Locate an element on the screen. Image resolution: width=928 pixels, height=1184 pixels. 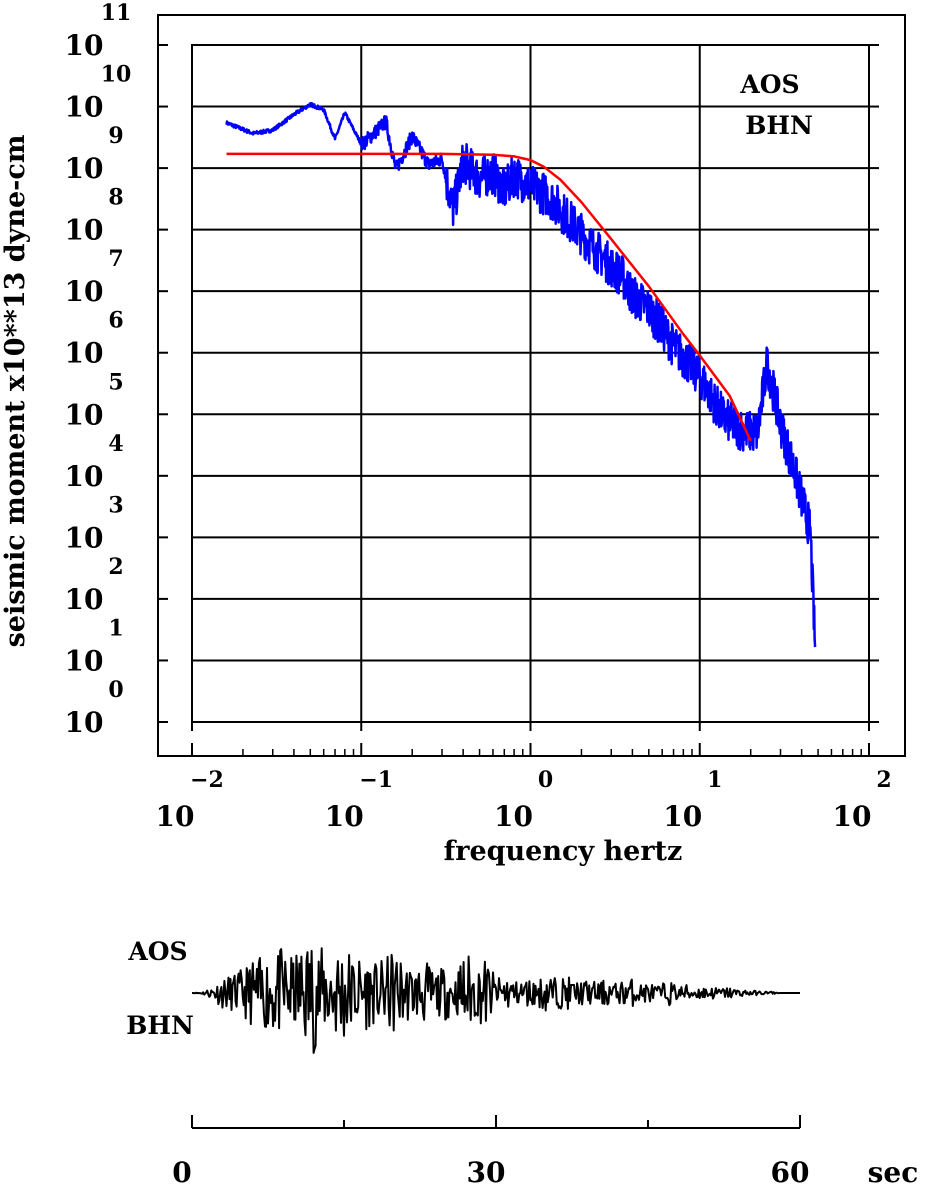
x-tick-exponent: −1 is located at coordinates (376, 780).